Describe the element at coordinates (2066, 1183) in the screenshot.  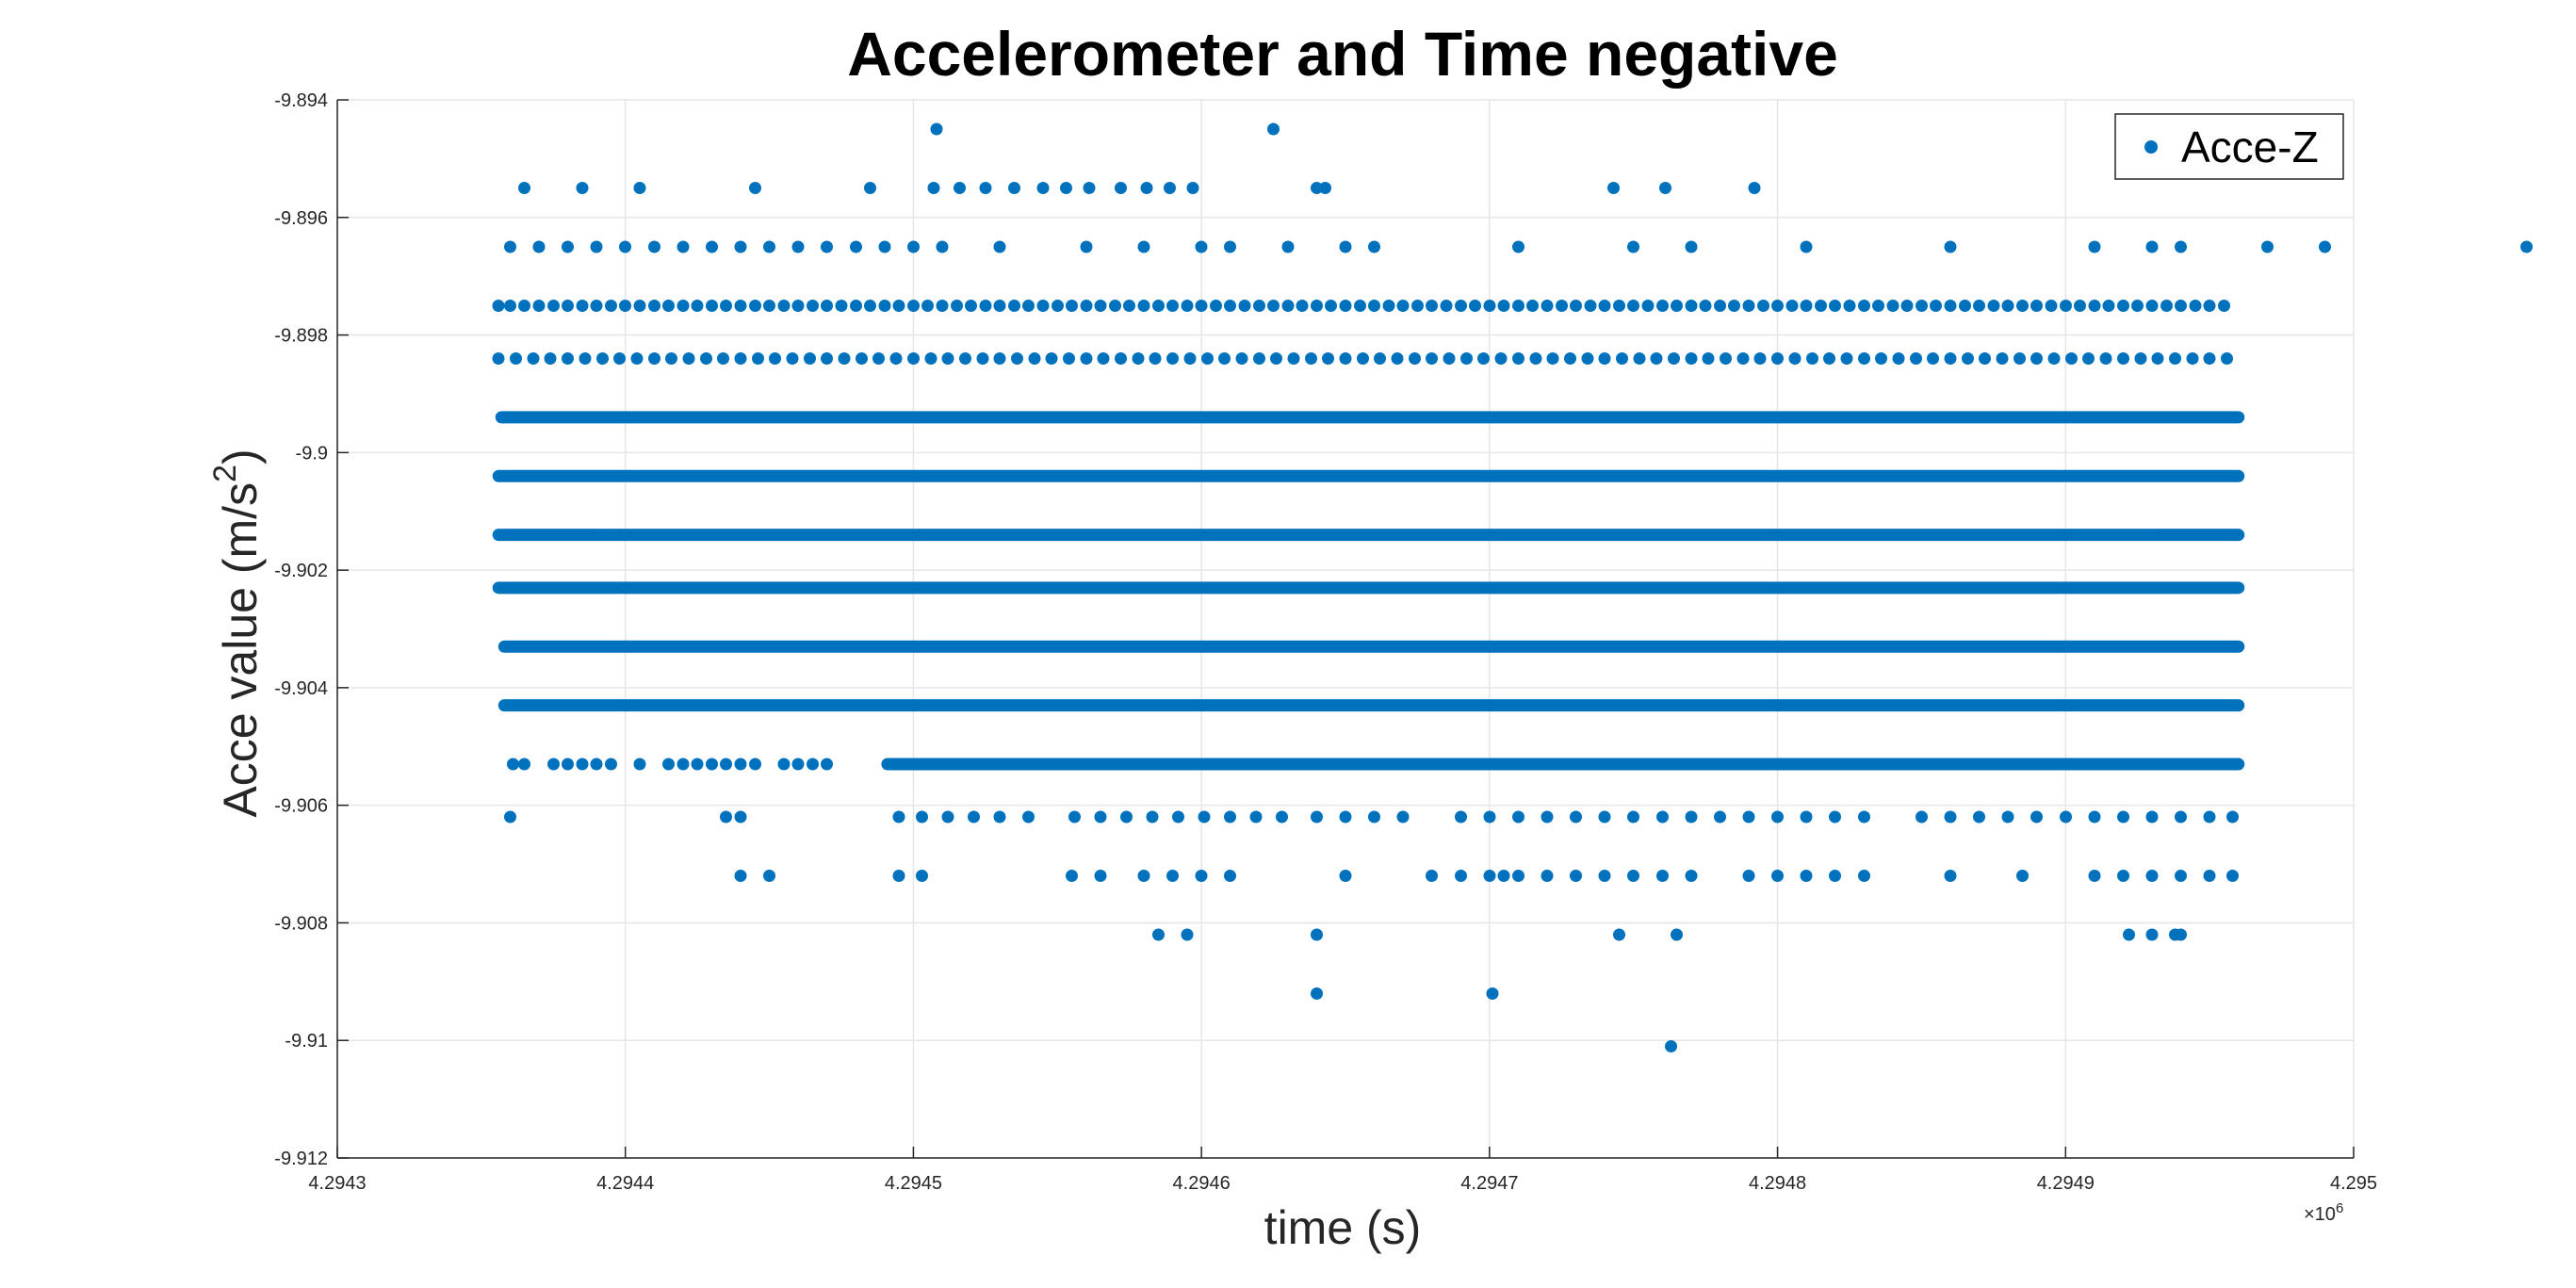
I see `x-tick-label-6: 4.2949` at that location.